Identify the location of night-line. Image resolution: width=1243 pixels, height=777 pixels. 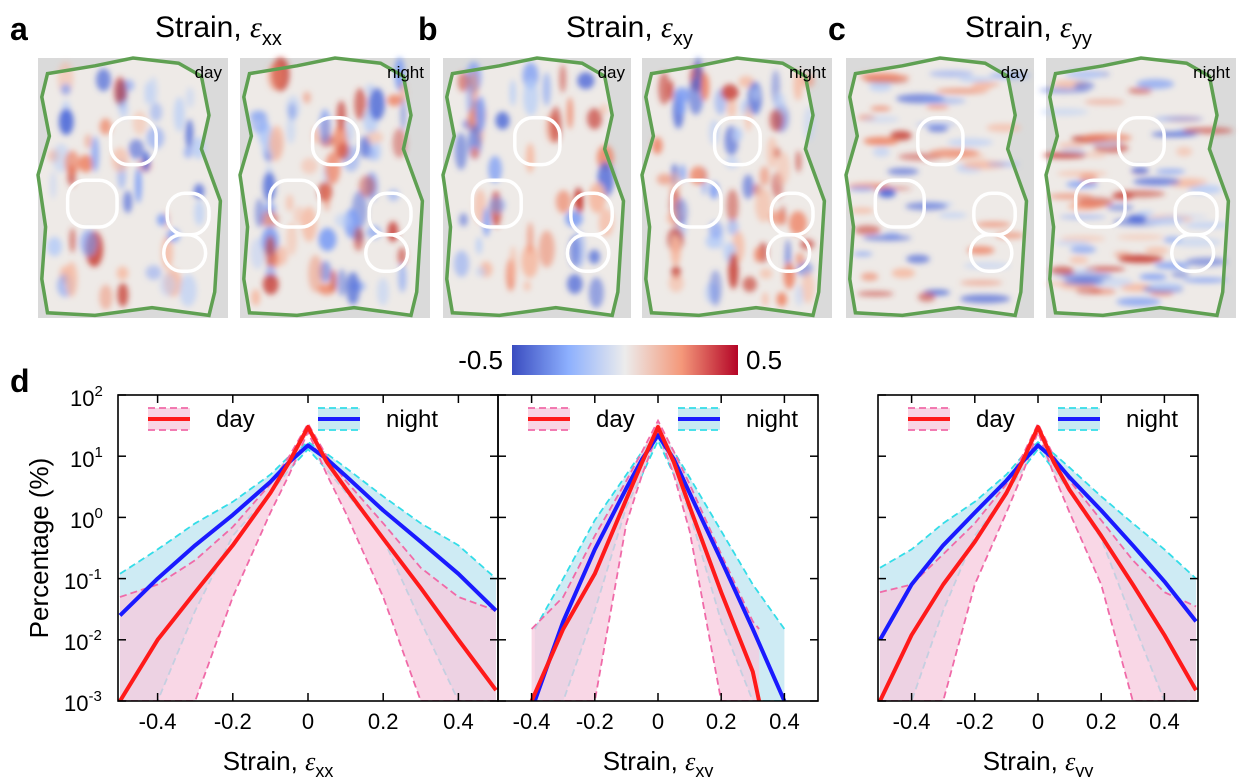
(659, 567).